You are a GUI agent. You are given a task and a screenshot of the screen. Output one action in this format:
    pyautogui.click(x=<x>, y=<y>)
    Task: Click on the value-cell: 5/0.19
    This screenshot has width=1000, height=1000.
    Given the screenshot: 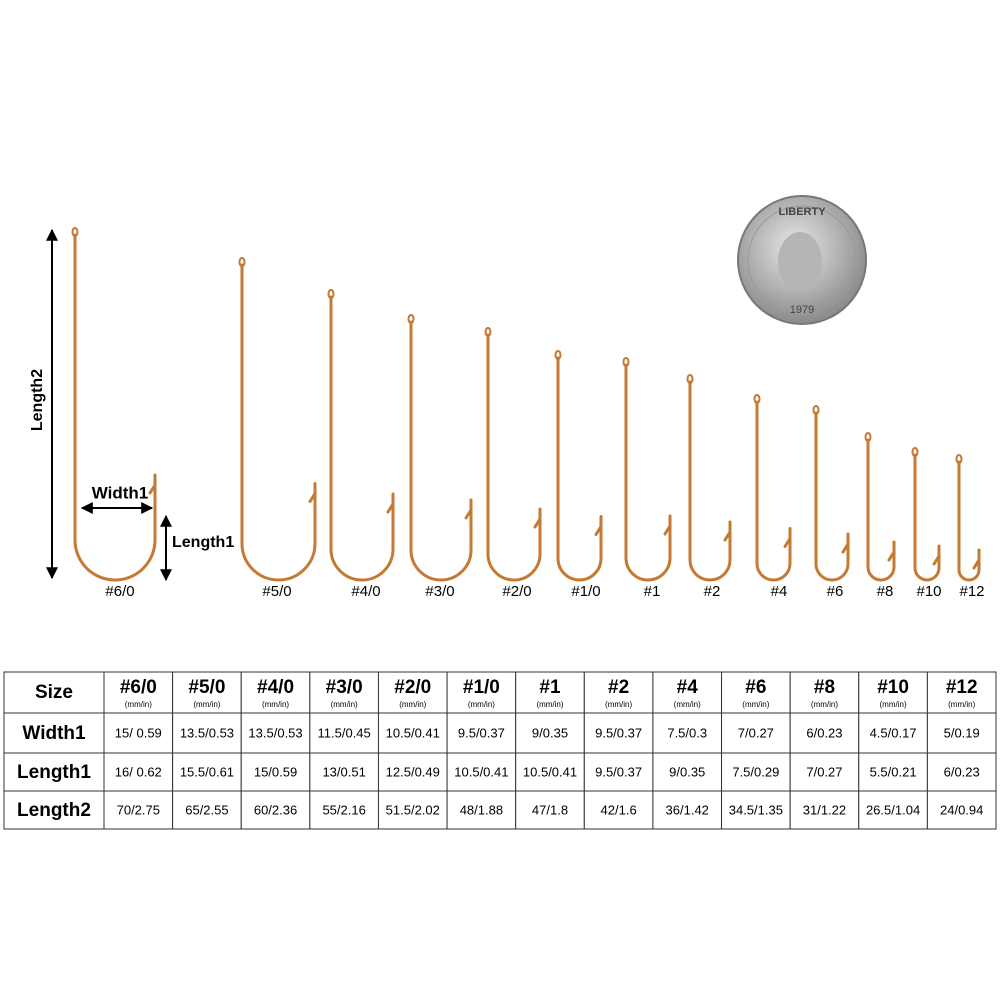 What is the action you would take?
    pyautogui.click(x=962, y=732)
    